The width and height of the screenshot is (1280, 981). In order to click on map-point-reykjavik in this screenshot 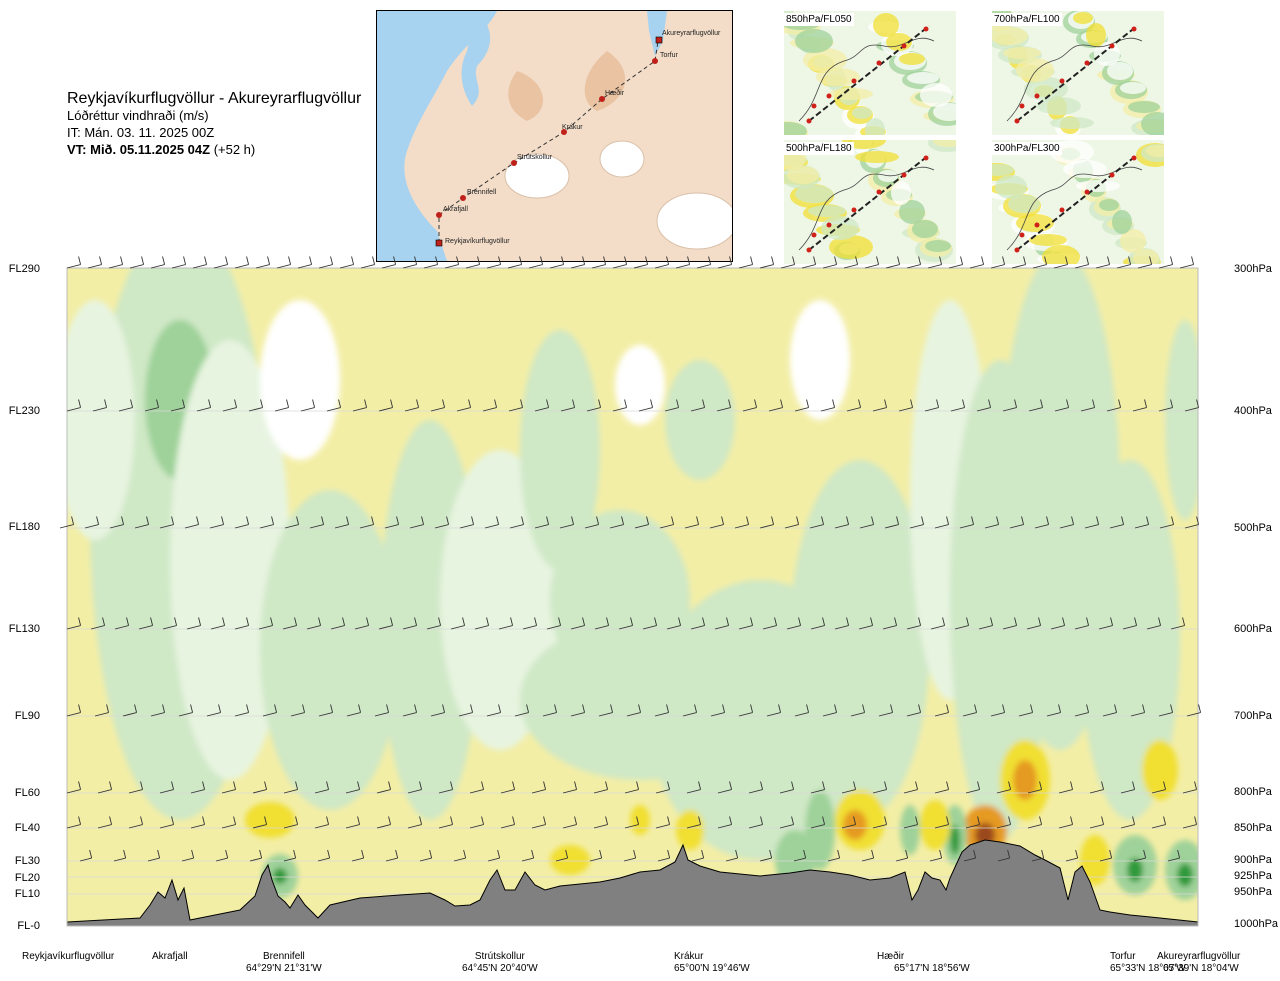, I will do `click(439, 243)`.